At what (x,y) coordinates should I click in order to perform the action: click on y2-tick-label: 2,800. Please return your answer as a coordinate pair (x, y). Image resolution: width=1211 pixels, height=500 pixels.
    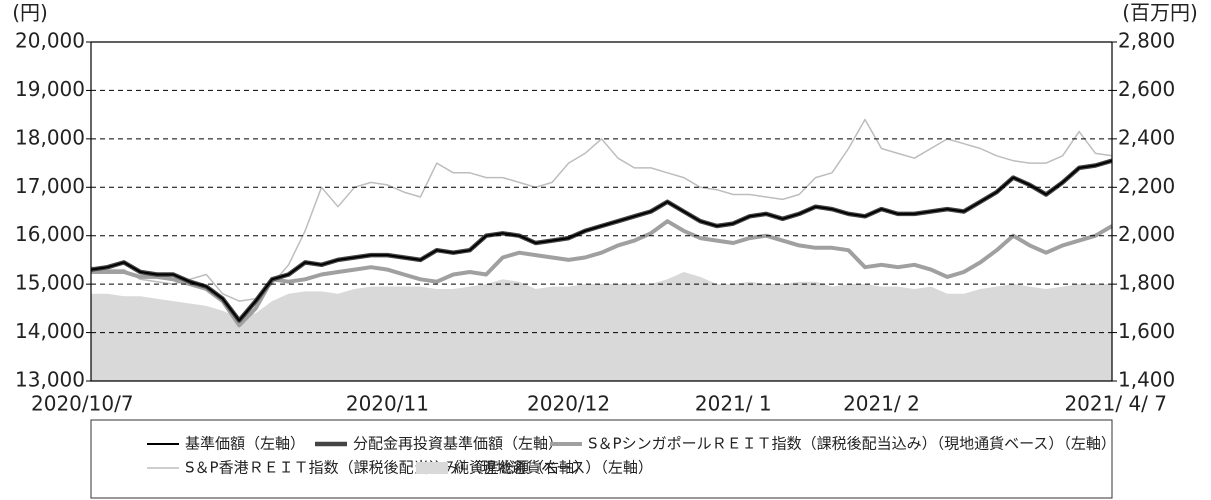
    Looking at the image, I should click on (1146, 41).